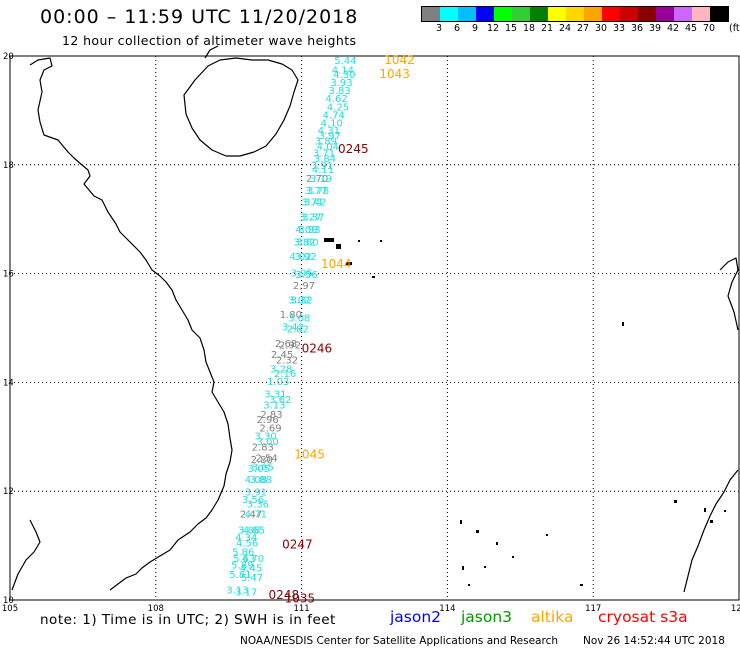 This screenshot has width=740, height=650. Describe the element at coordinates (278, 382) in the screenshot. I see `wave-height-value: 1.03` at that location.